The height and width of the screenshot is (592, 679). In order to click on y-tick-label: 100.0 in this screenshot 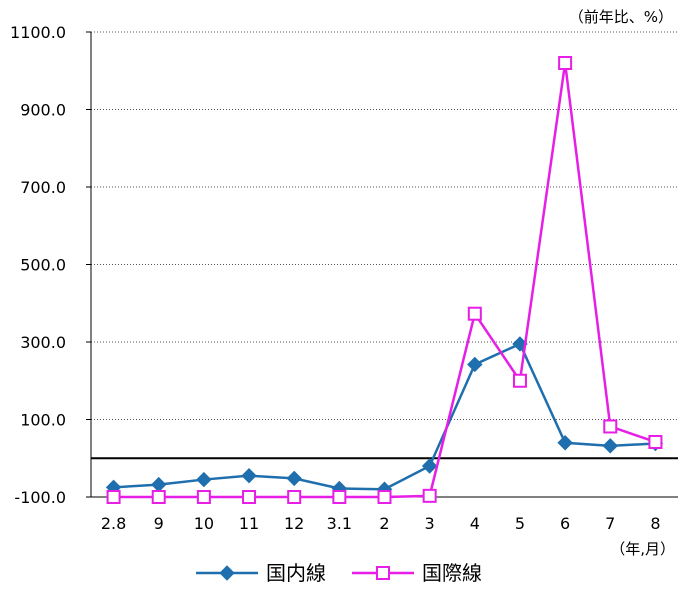, I will do `click(43, 420)`.